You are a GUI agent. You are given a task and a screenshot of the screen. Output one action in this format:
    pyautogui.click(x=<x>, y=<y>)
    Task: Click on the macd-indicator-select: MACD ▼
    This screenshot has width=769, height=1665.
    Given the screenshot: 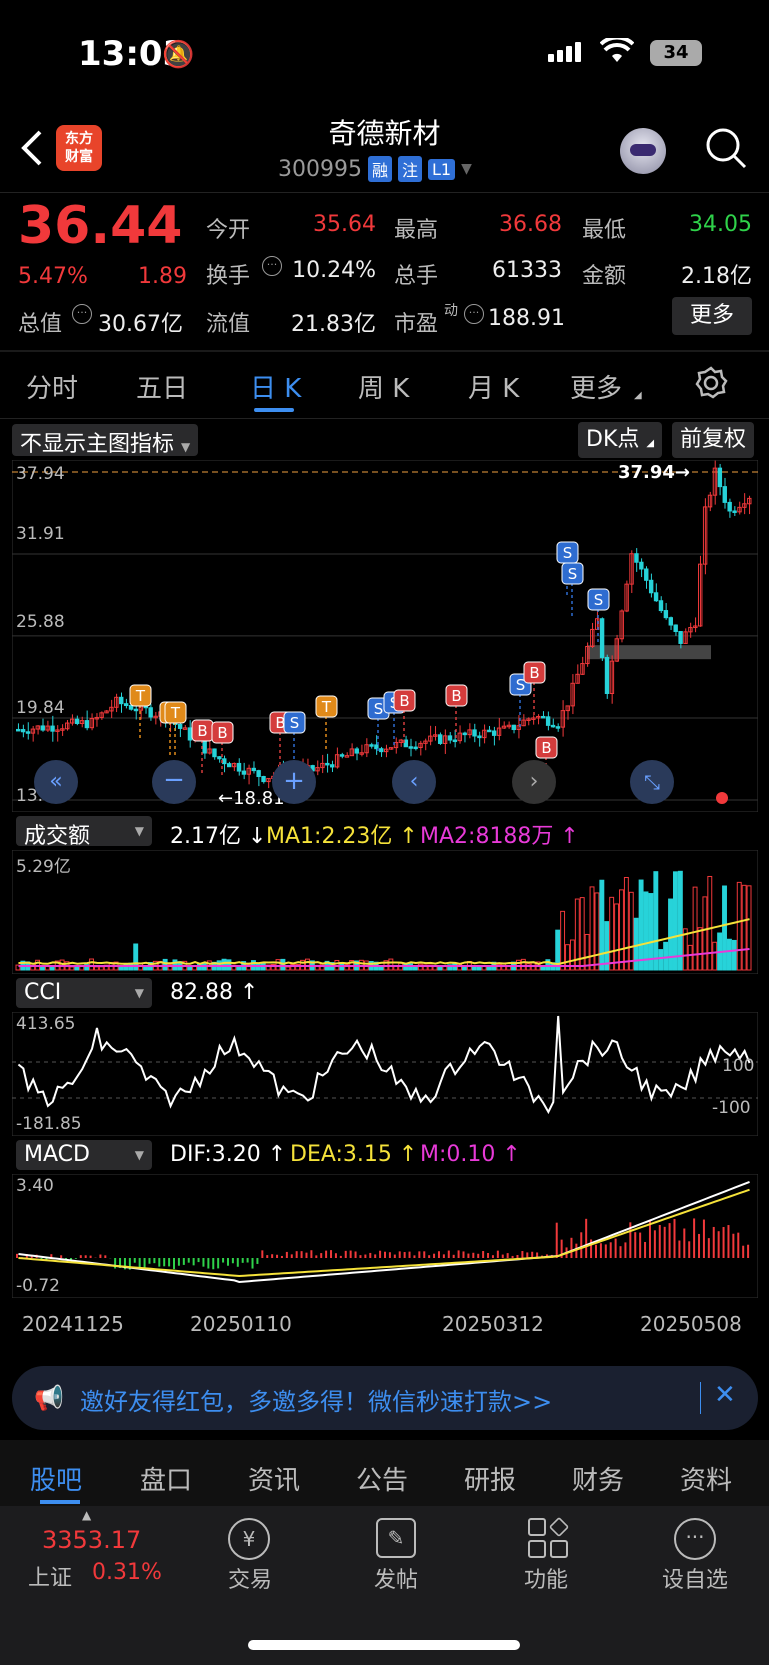 What is the action you would take?
    pyautogui.click(x=84, y=1155)
    